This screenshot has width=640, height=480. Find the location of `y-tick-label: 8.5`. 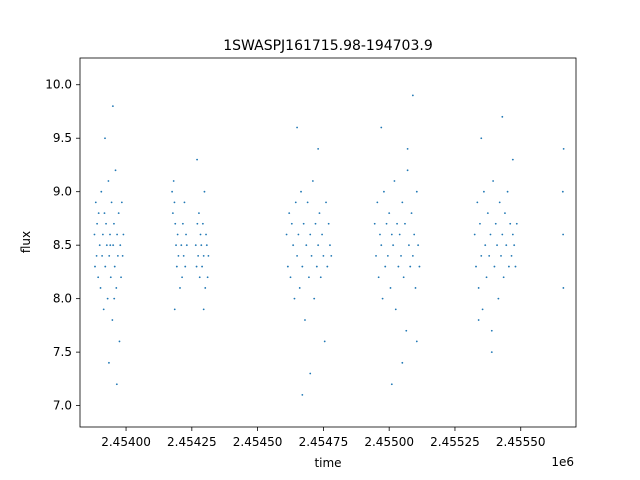

y-tick-label: 8.5 is located at coordinates (62, 245).